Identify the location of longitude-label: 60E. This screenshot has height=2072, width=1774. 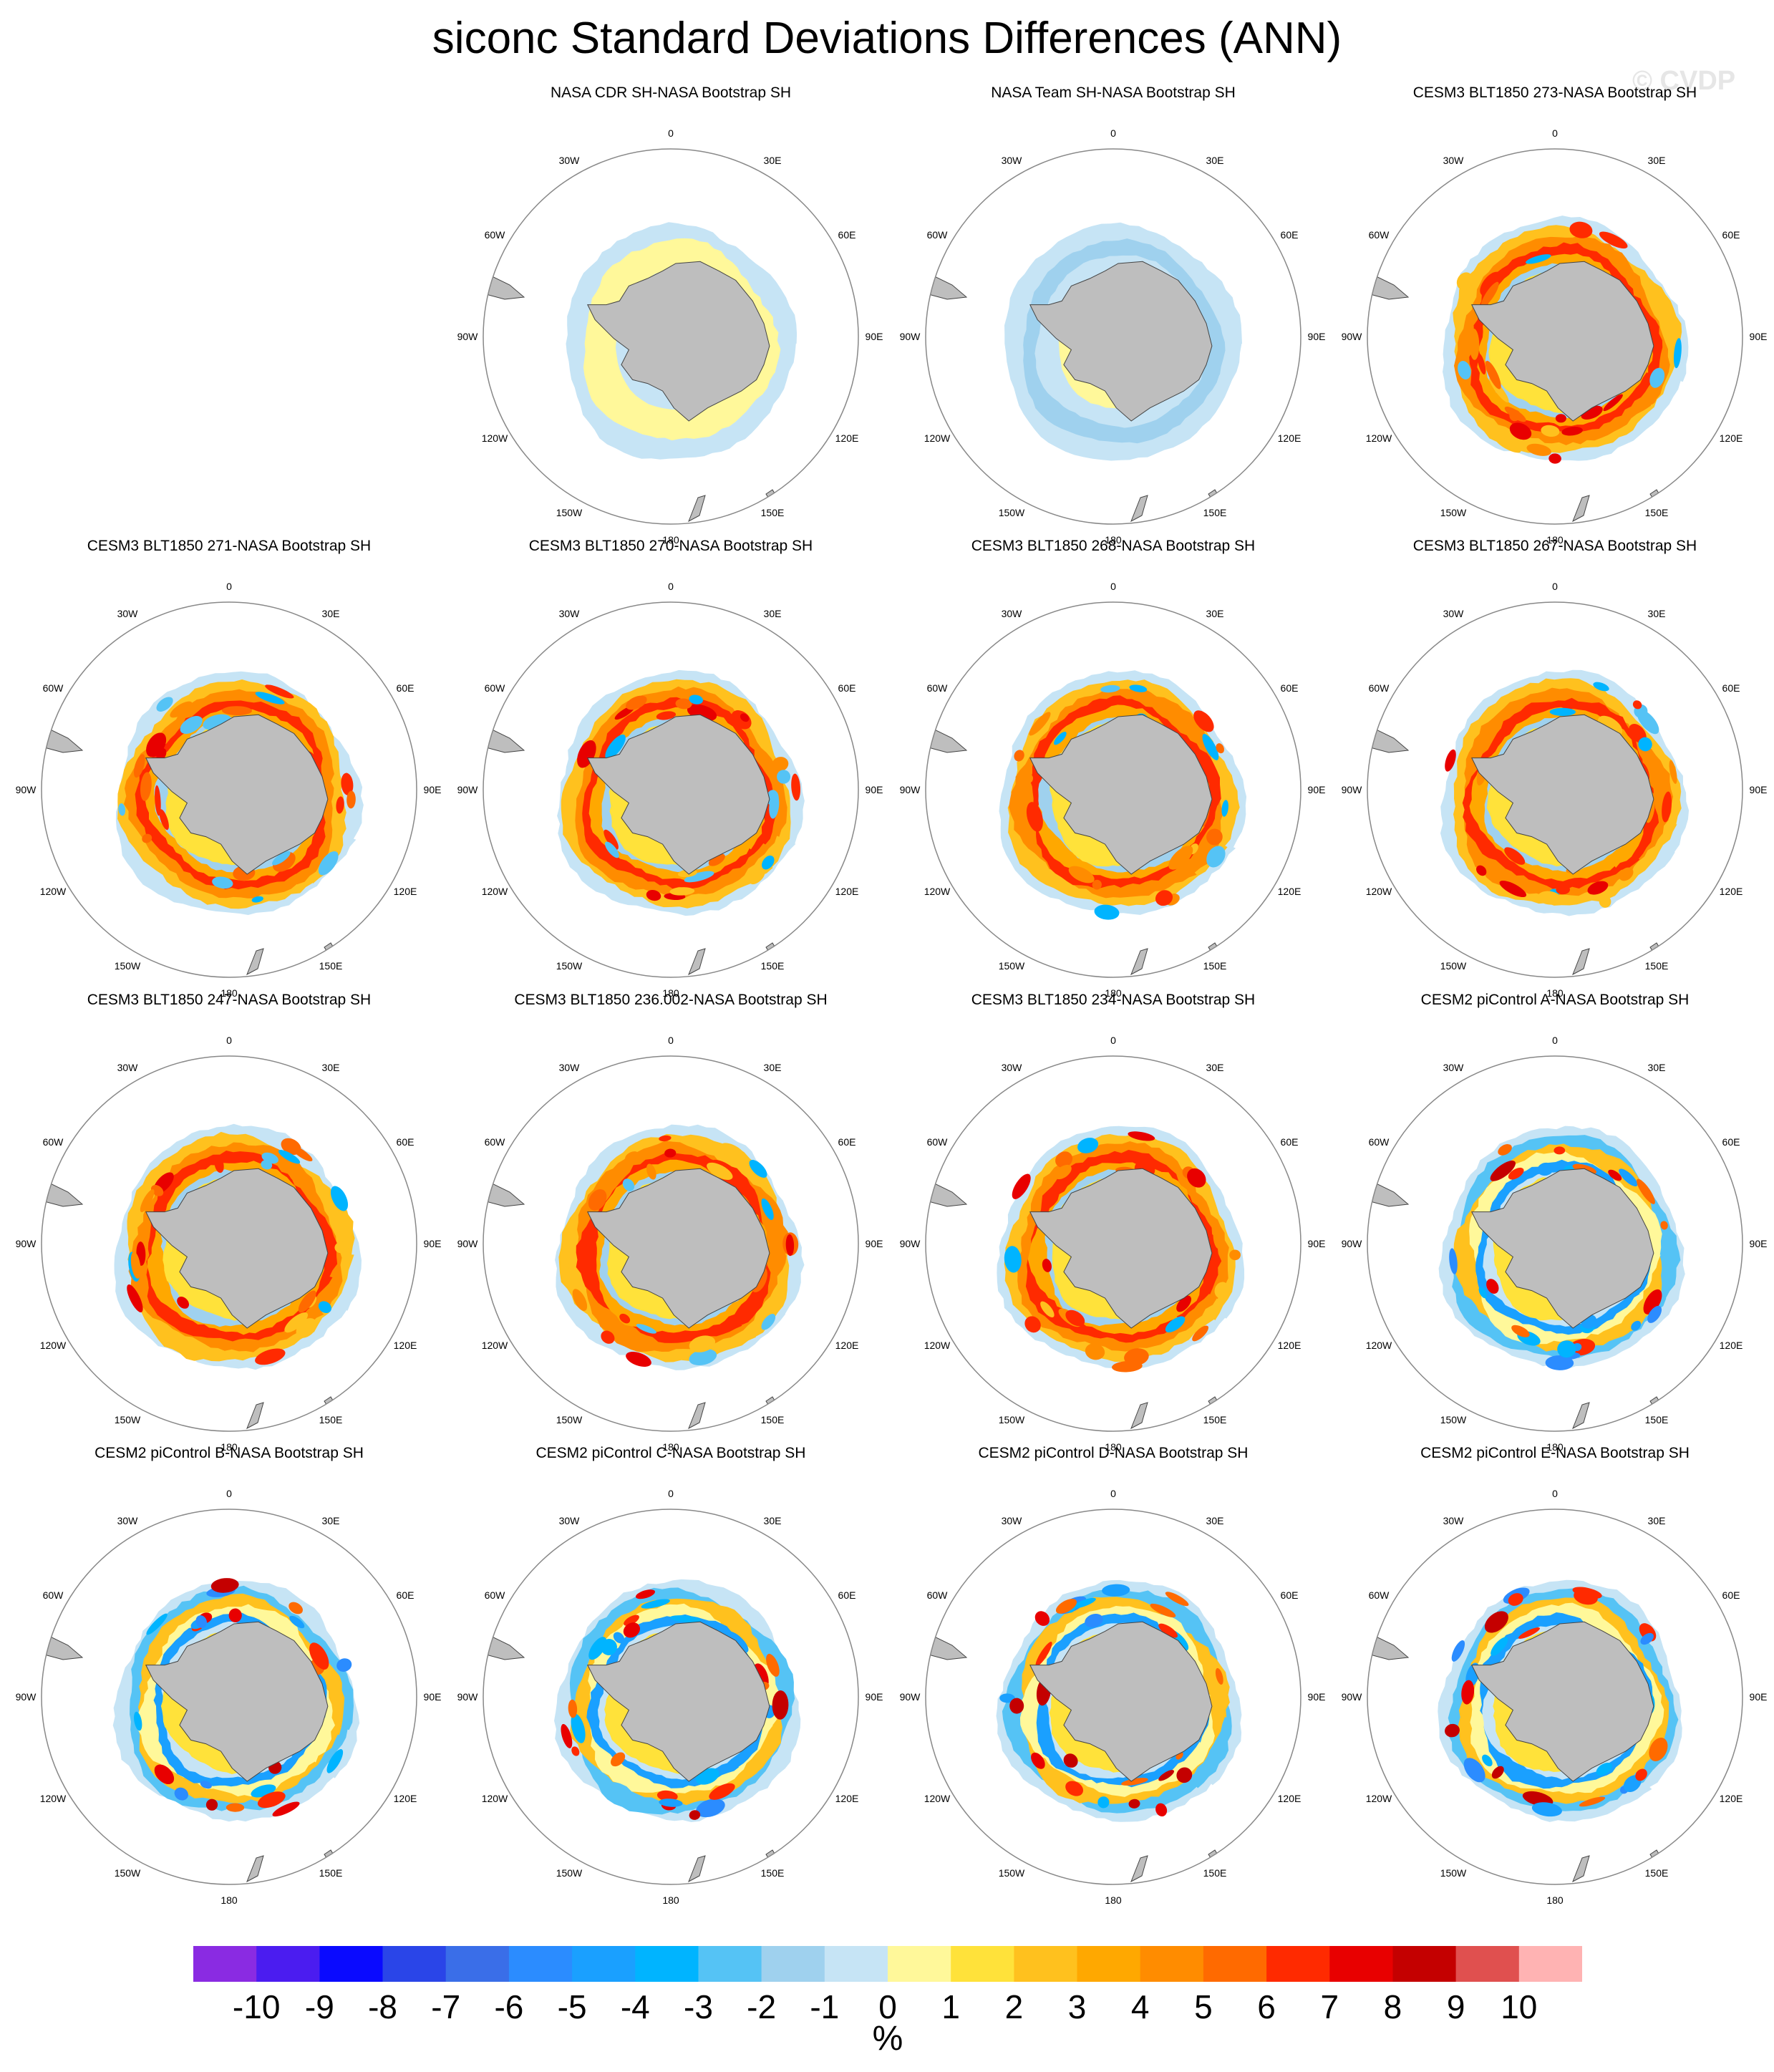
(1731, 235).